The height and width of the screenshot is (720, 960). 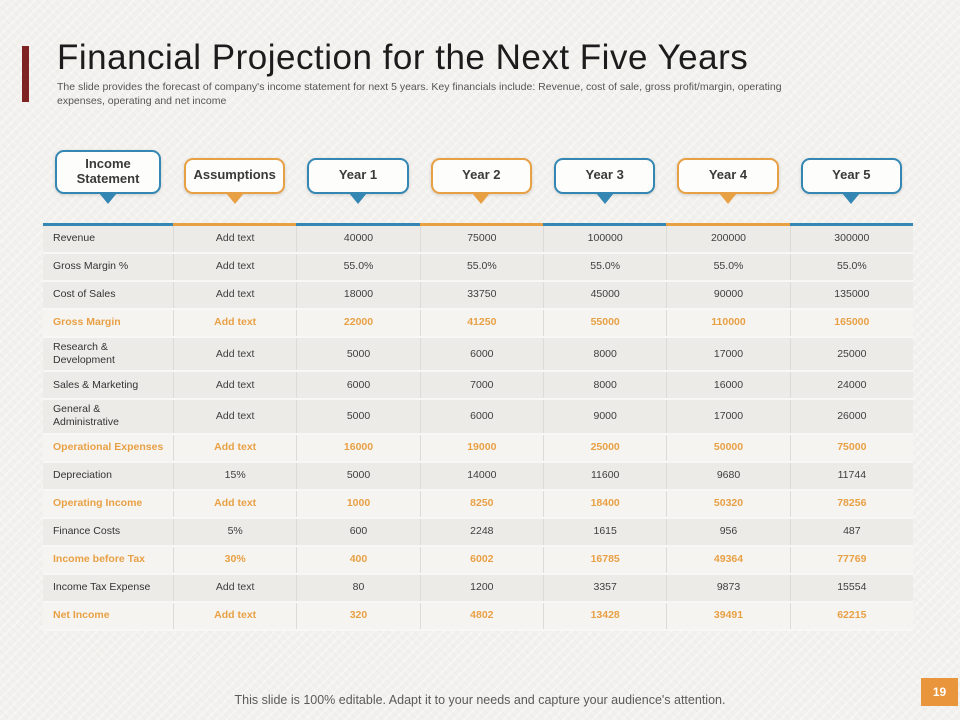 What do you see at coordinates (851, 175) in the screenshot?
I see `tab-year-5: Year 5` at bounding box center [851, 175].